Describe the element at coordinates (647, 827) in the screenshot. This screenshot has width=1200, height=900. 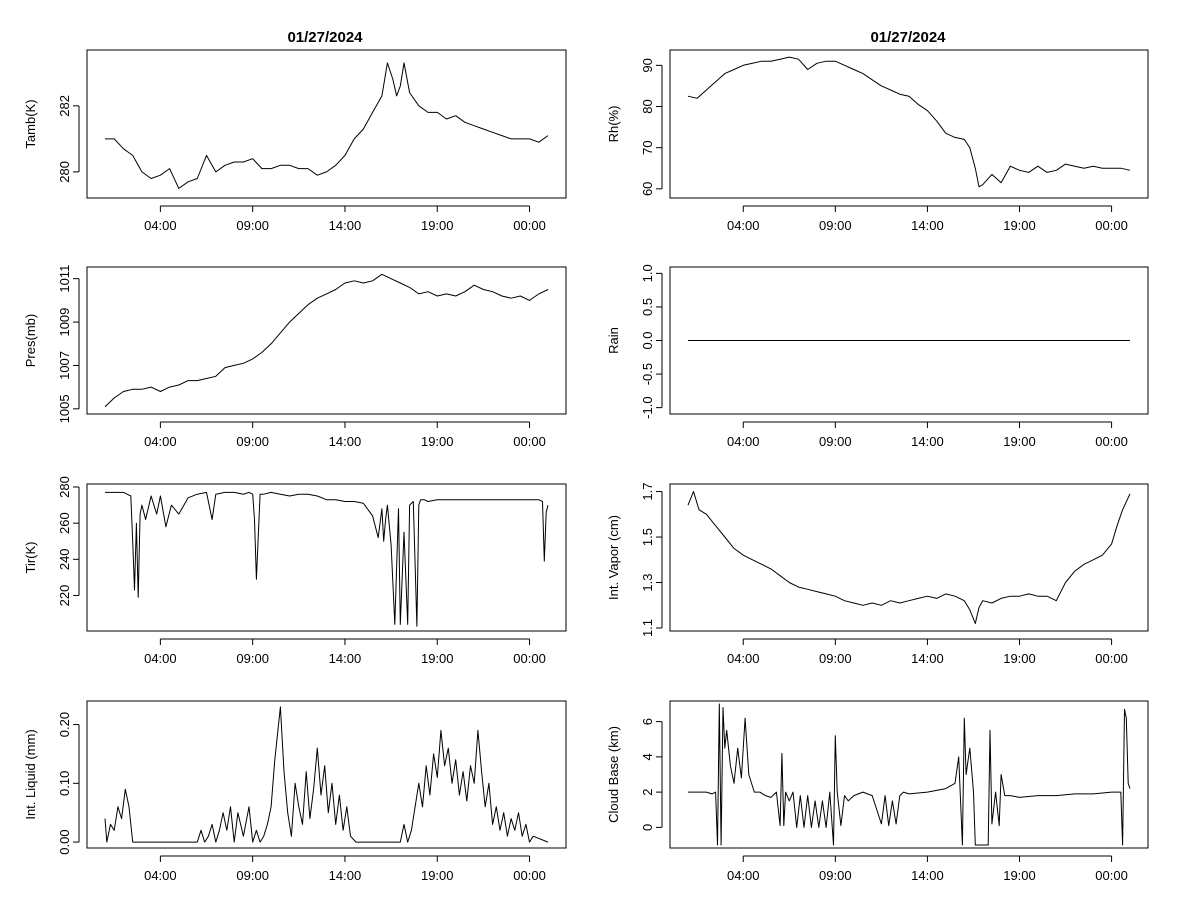
I see `cloudbase-y-tick-label: 0` at that location.